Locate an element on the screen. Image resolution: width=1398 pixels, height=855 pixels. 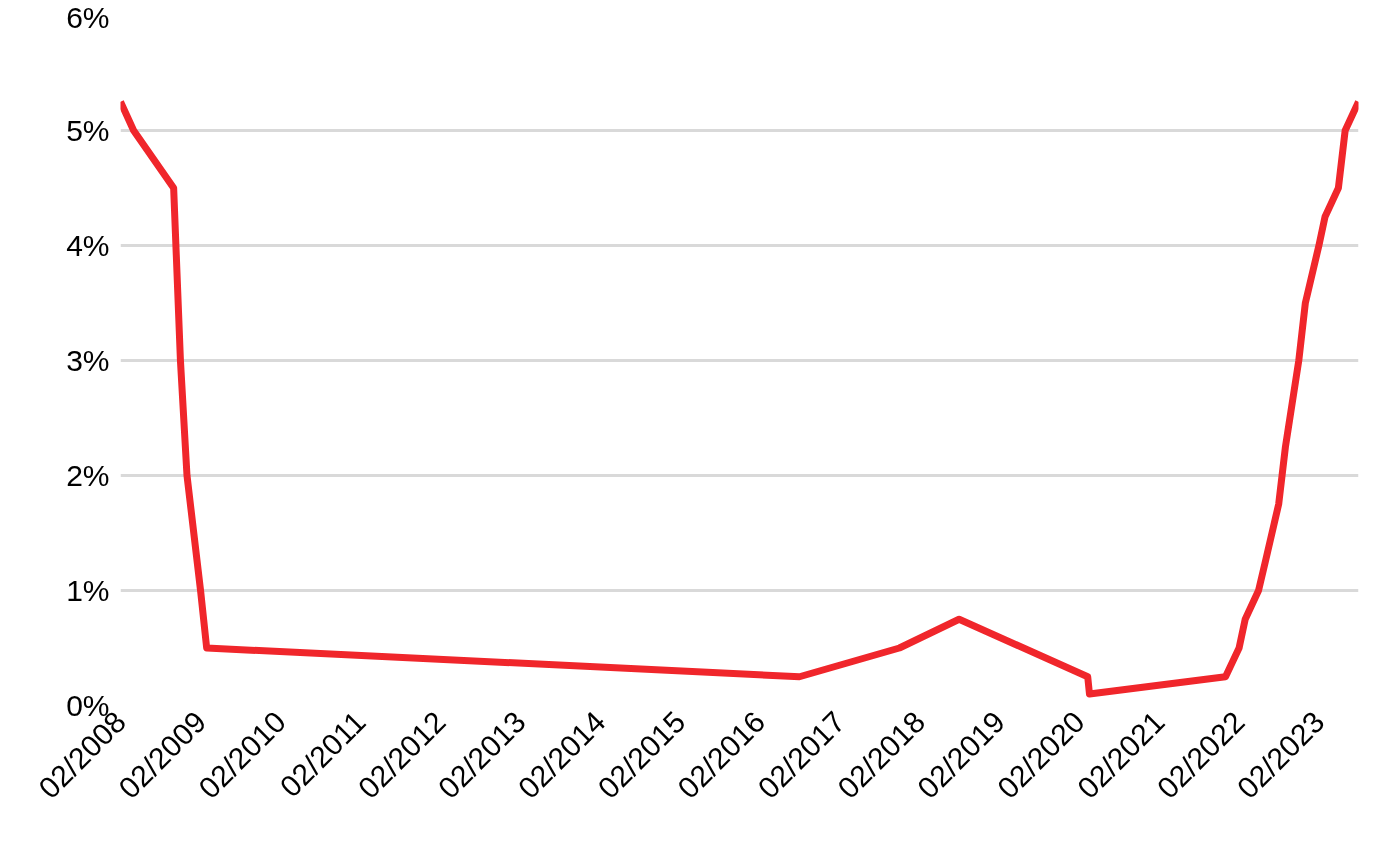
y-tick-label: 5% is located at coordinates (88, 130).